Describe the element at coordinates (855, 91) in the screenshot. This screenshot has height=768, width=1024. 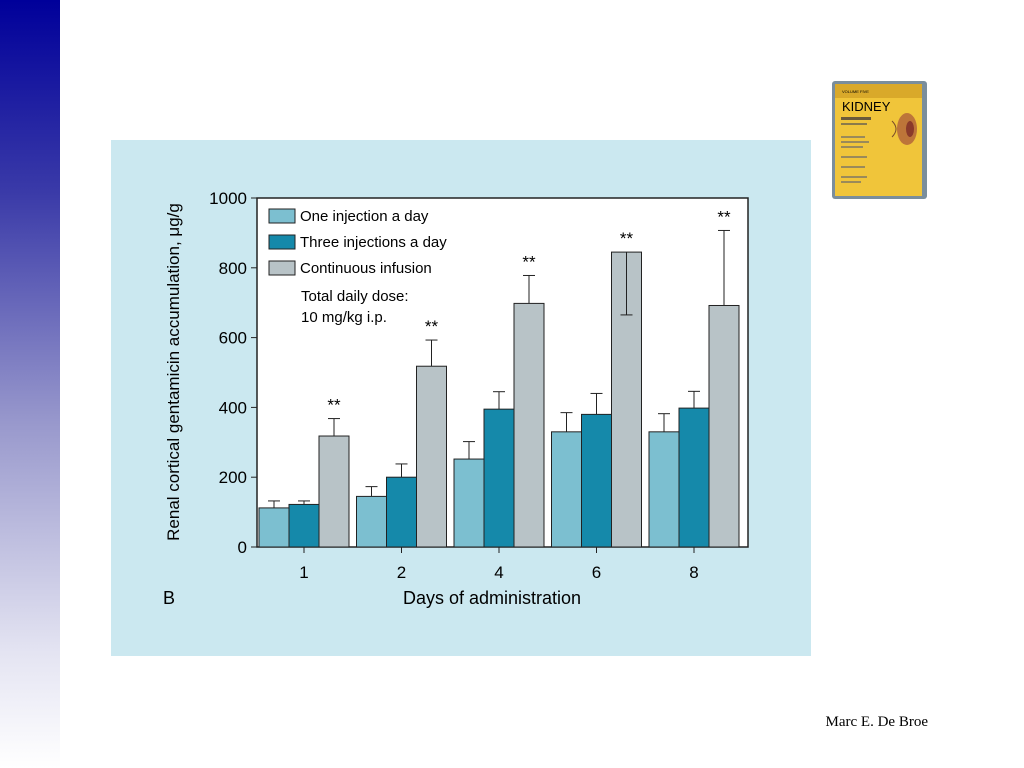
I see `book-volume-label: VOLUME FIVE` at that location.